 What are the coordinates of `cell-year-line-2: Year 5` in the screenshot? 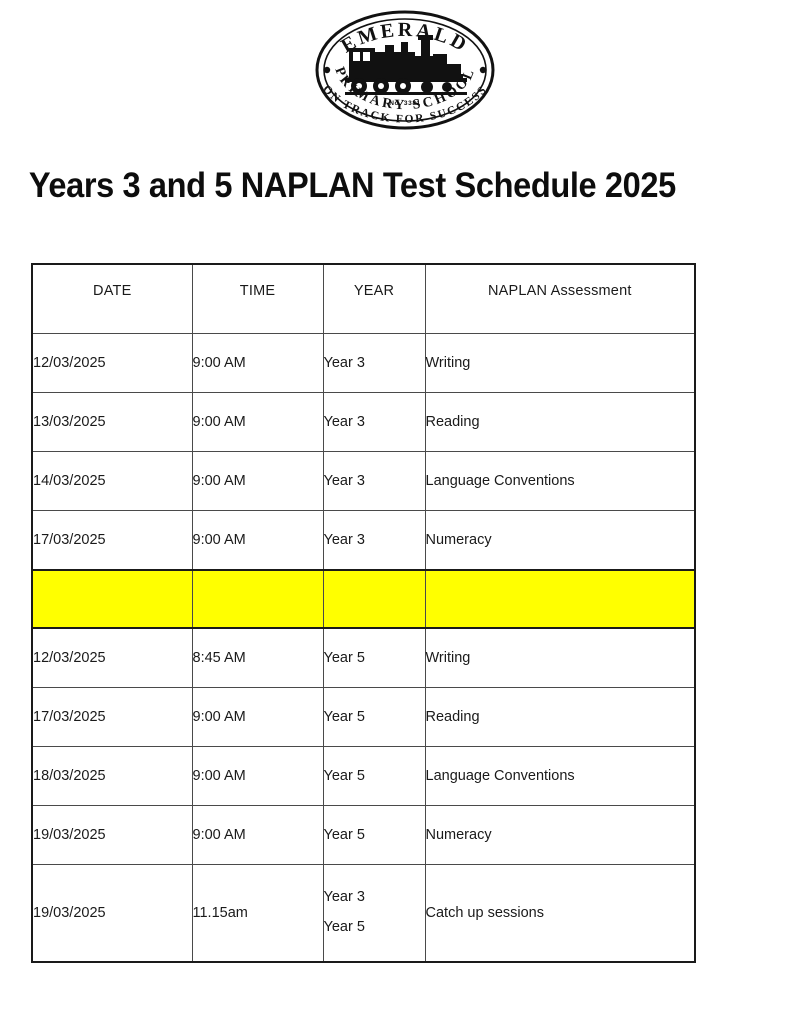 It's located at (344, 927).